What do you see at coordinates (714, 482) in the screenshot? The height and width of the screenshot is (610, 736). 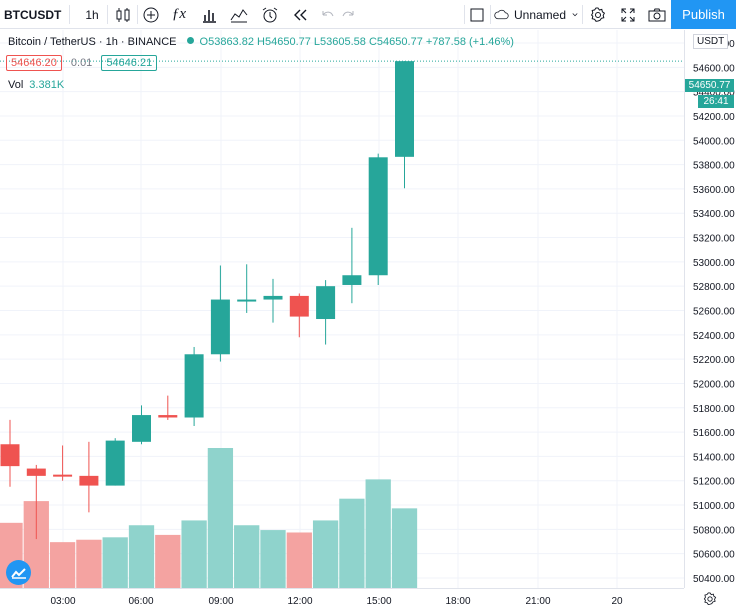 I see `price-tick-label: 51200.00` at bounding box center [714, 482].